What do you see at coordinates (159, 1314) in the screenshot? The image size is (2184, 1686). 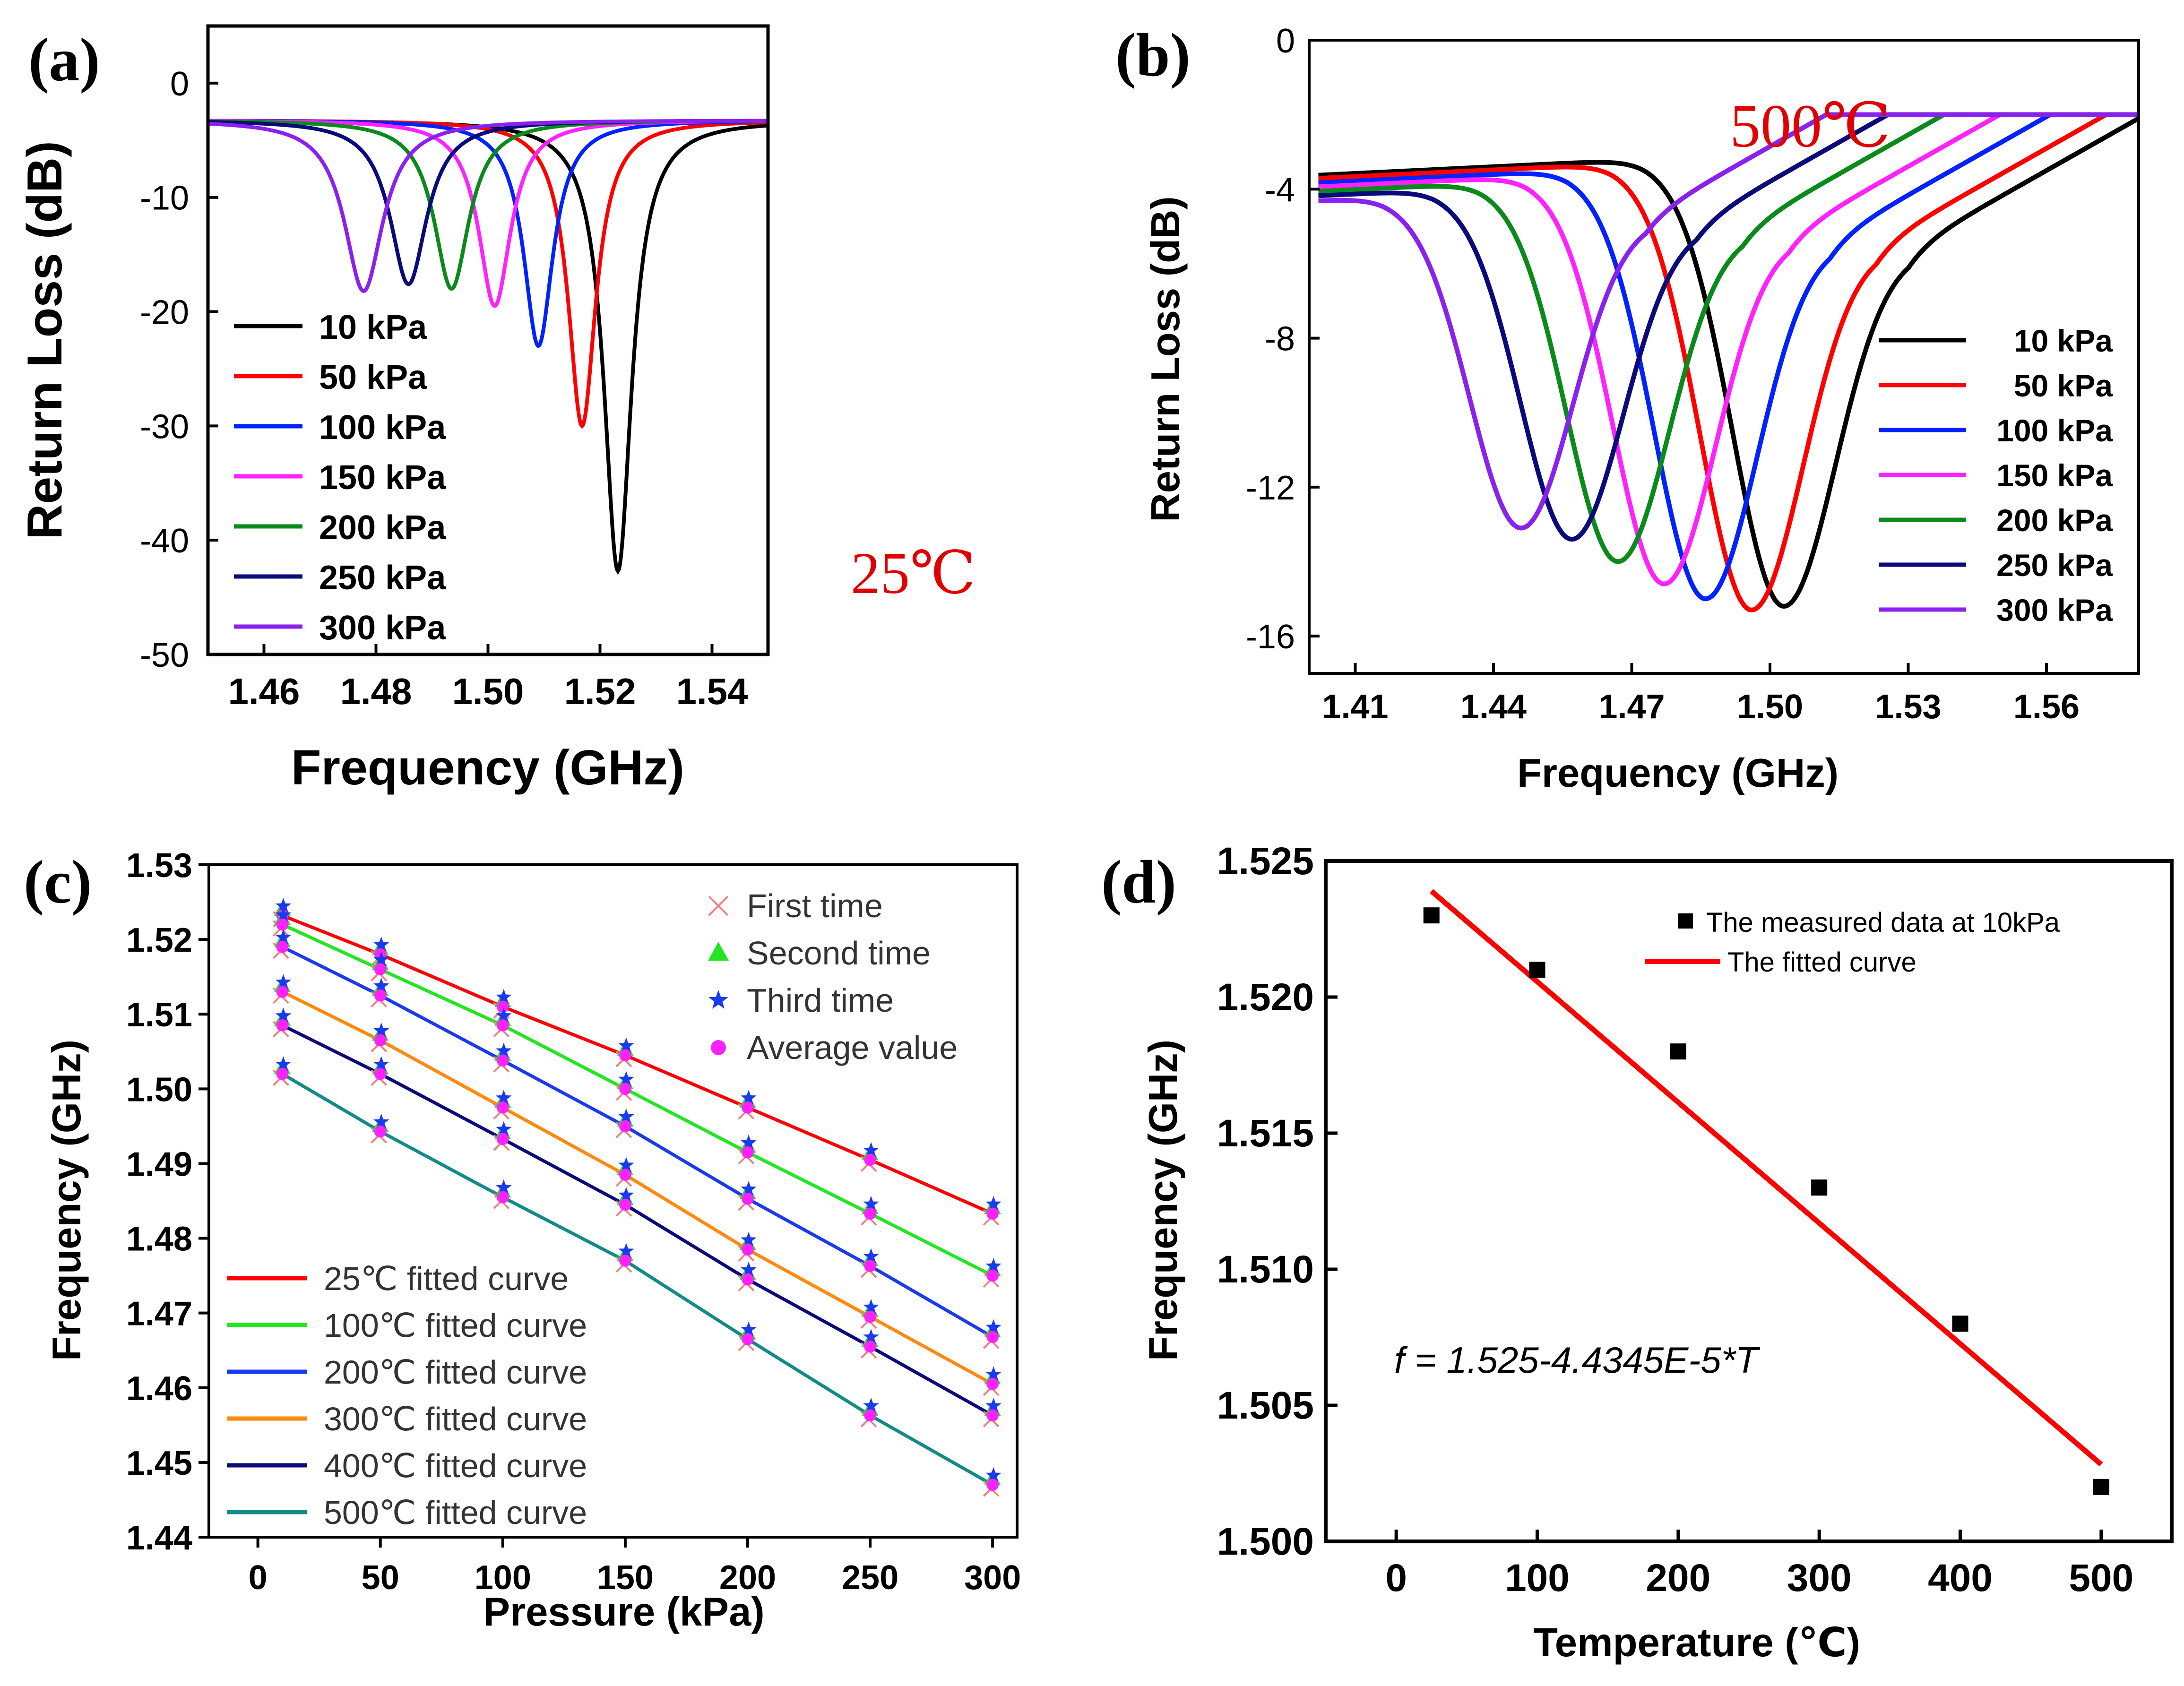 I see `y-tick-label-c: 1.47` at bounding box center [159, 1314].